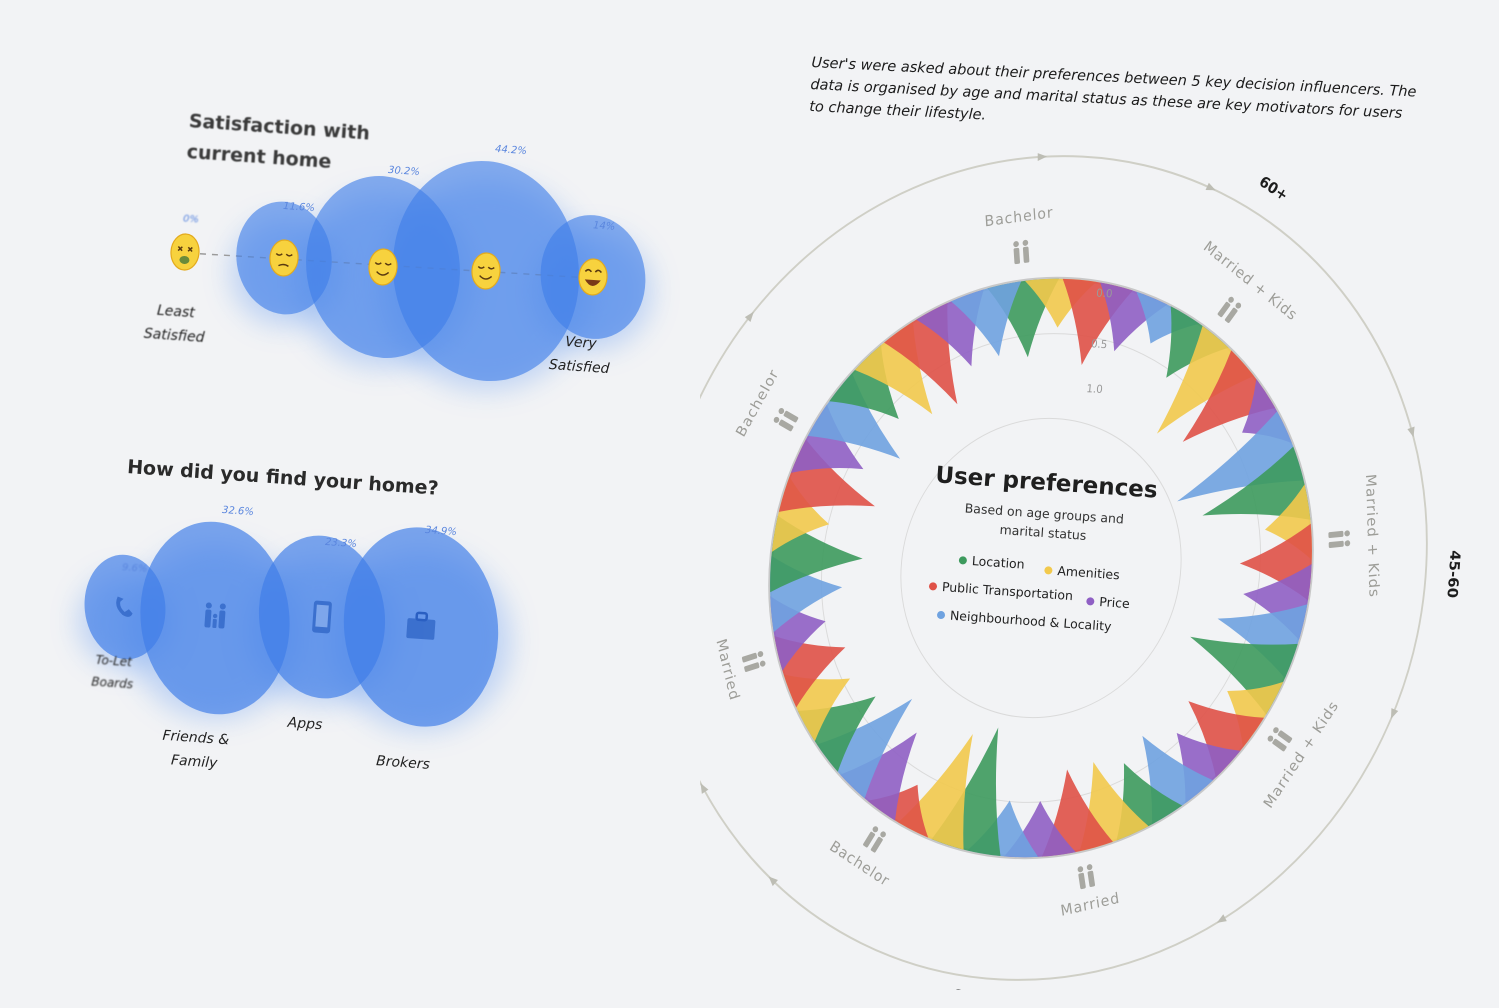 Image resolution: width=1499 pixels, height=1008 pixels. Describe the element at coordinates (134, 568) in the screenshot. I see `find-pct-0: 9.6%` at that location.